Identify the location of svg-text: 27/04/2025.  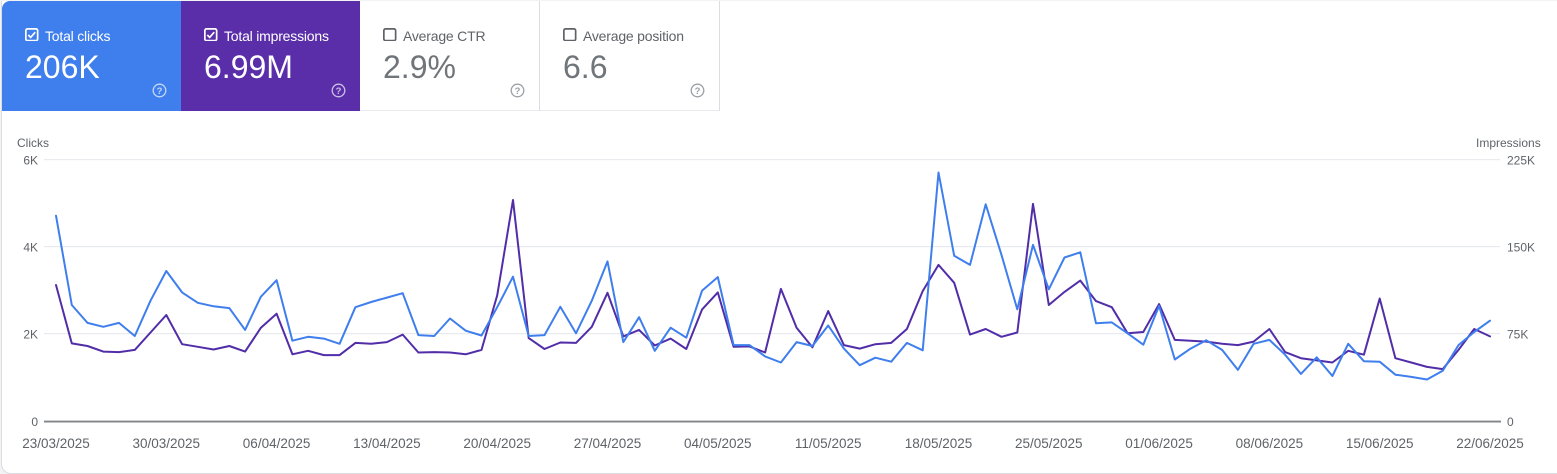
(608, 443).